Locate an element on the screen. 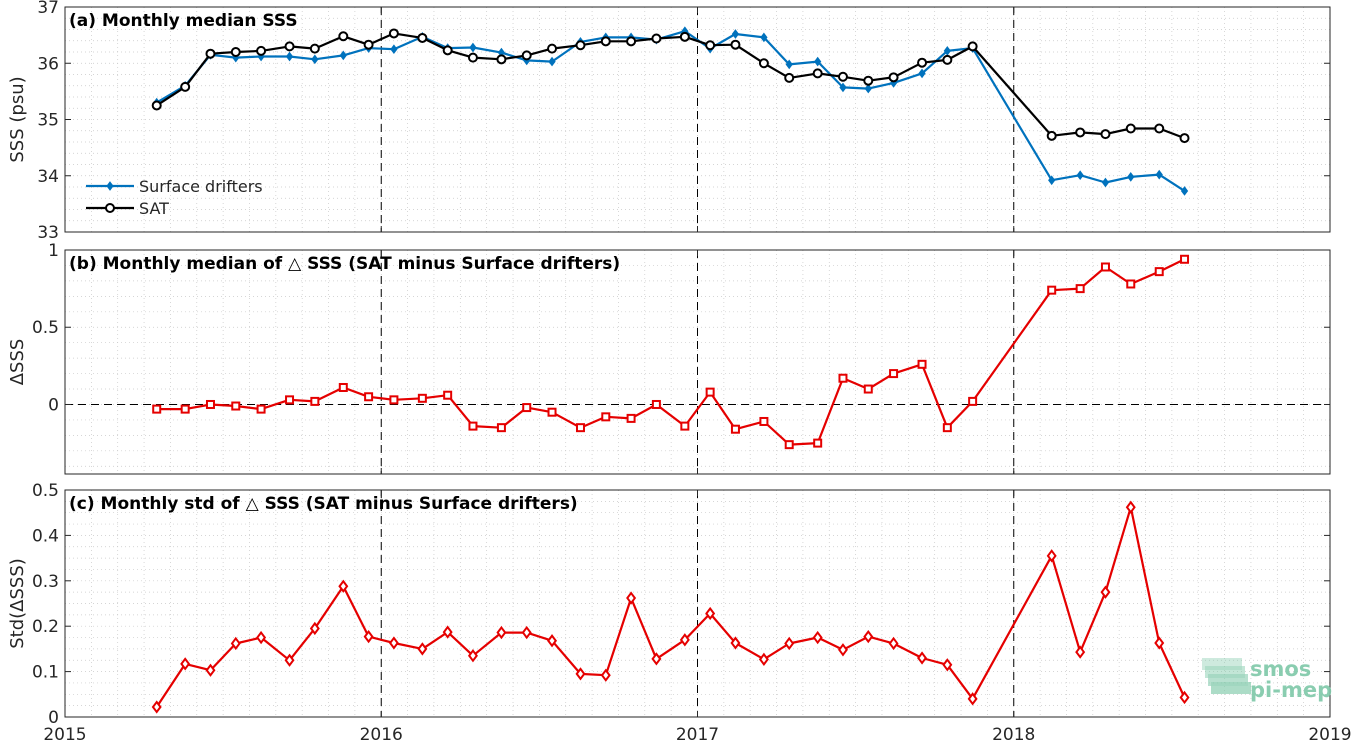 This screenshot has width=1356, height=745. panel-title: (a) Monthly median SSS is located at coordinates (183, 21).